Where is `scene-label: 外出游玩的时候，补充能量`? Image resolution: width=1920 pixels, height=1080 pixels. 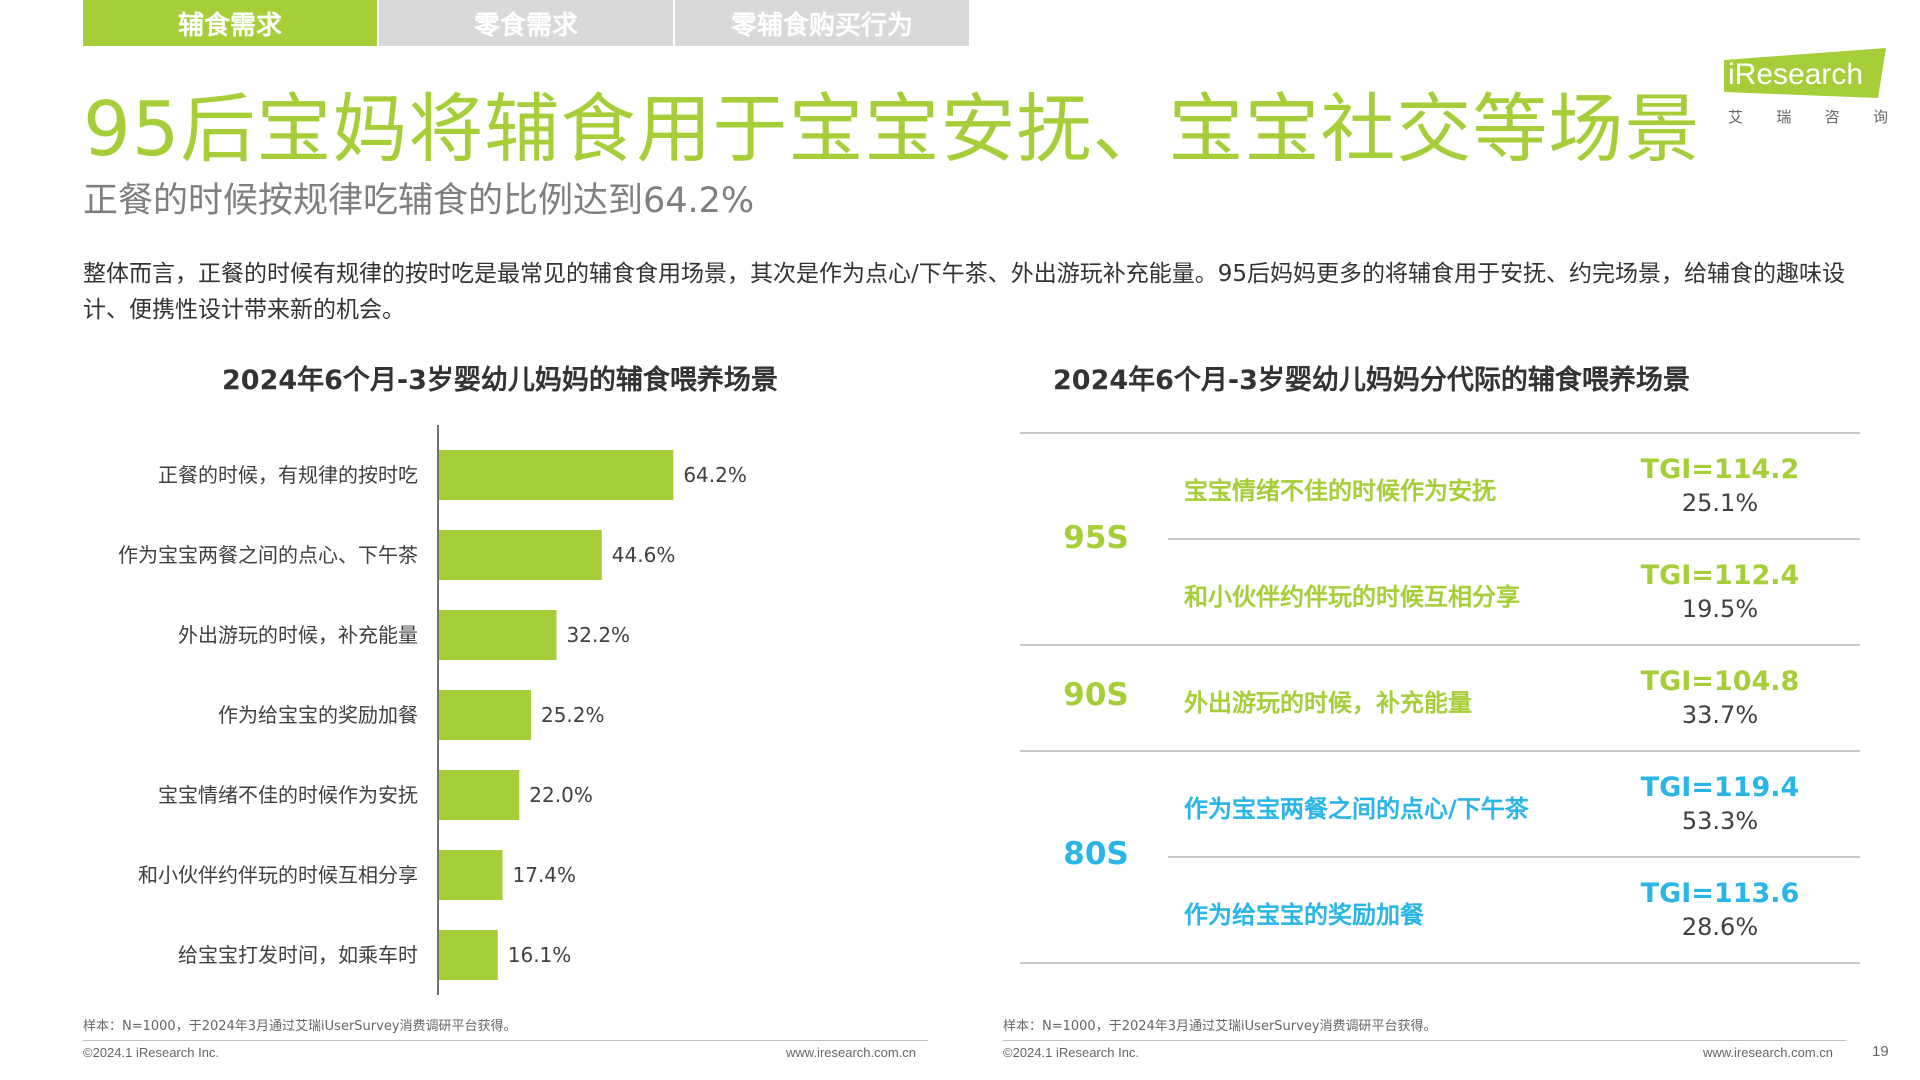 scene-label: 外出游玩的时候，补充能量 is located at coordinates (1328, 703).